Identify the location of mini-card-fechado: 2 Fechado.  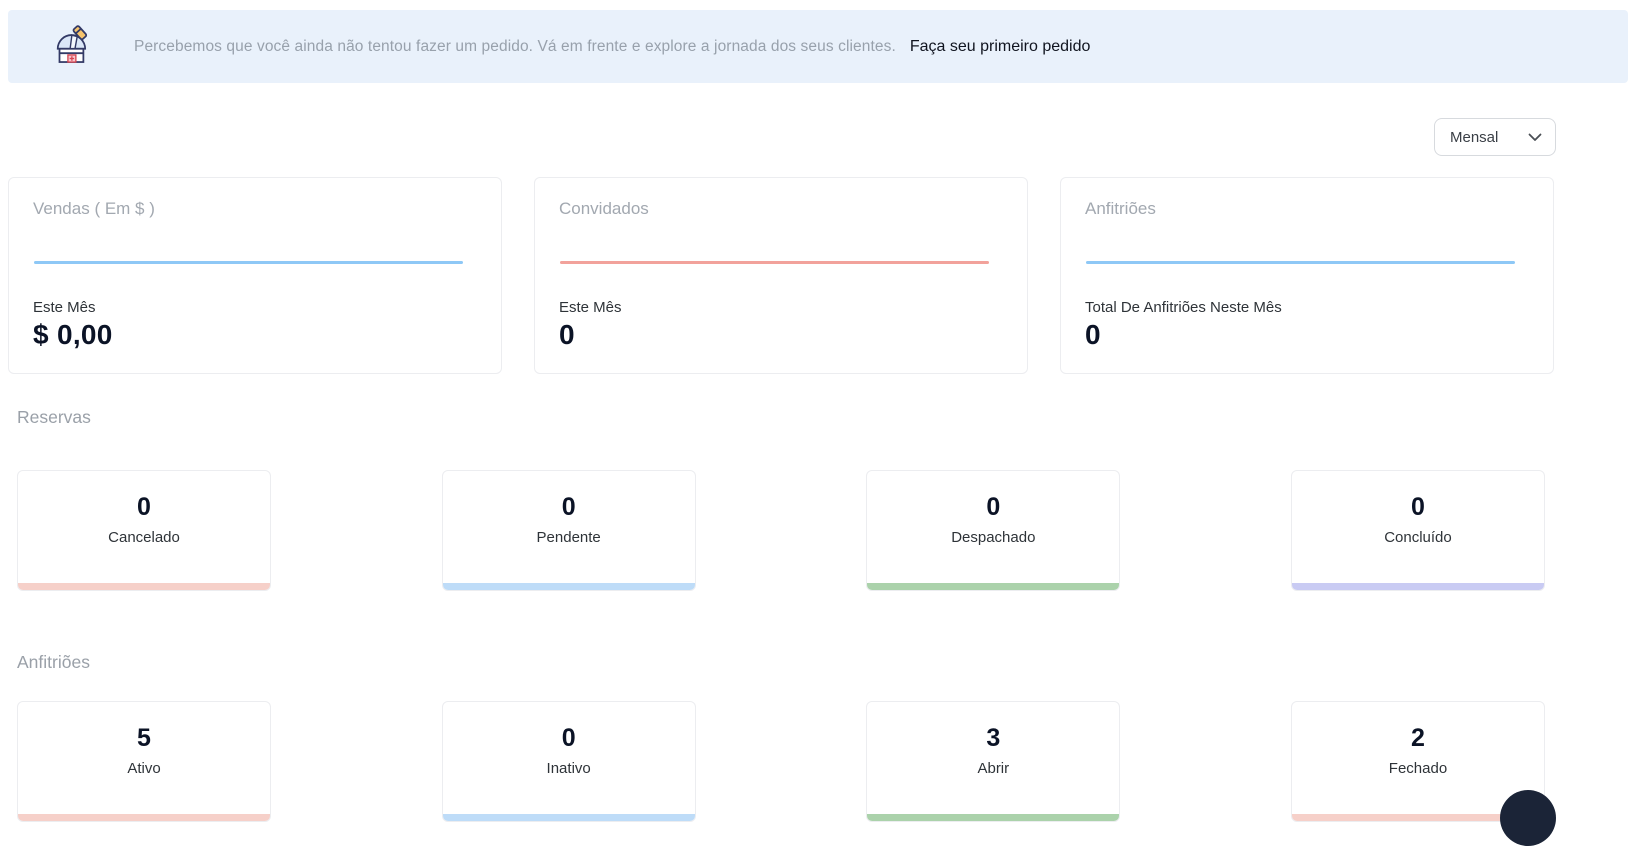
(1417, 761).